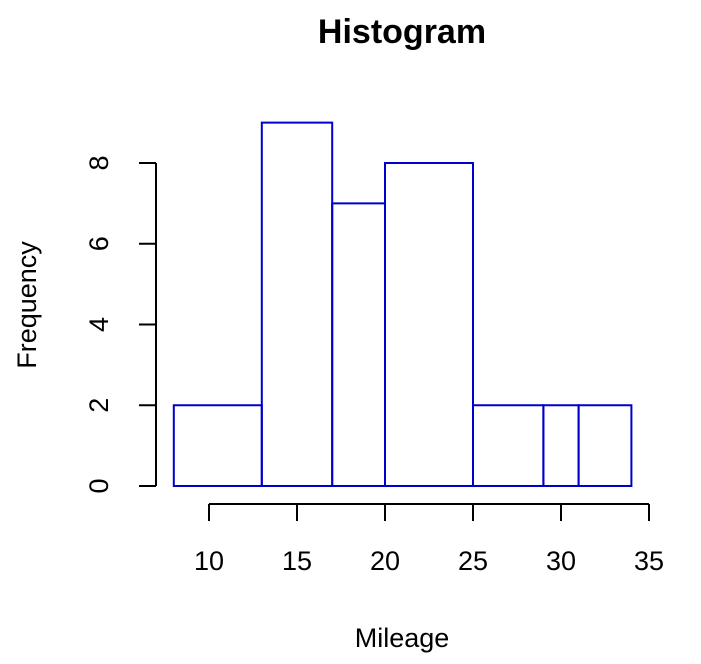 The width and height of the screenshot is (701, 664). Describe the element at coordinates (402, 32) in the screenshot. I see `chart-title: Histogram` at that location.